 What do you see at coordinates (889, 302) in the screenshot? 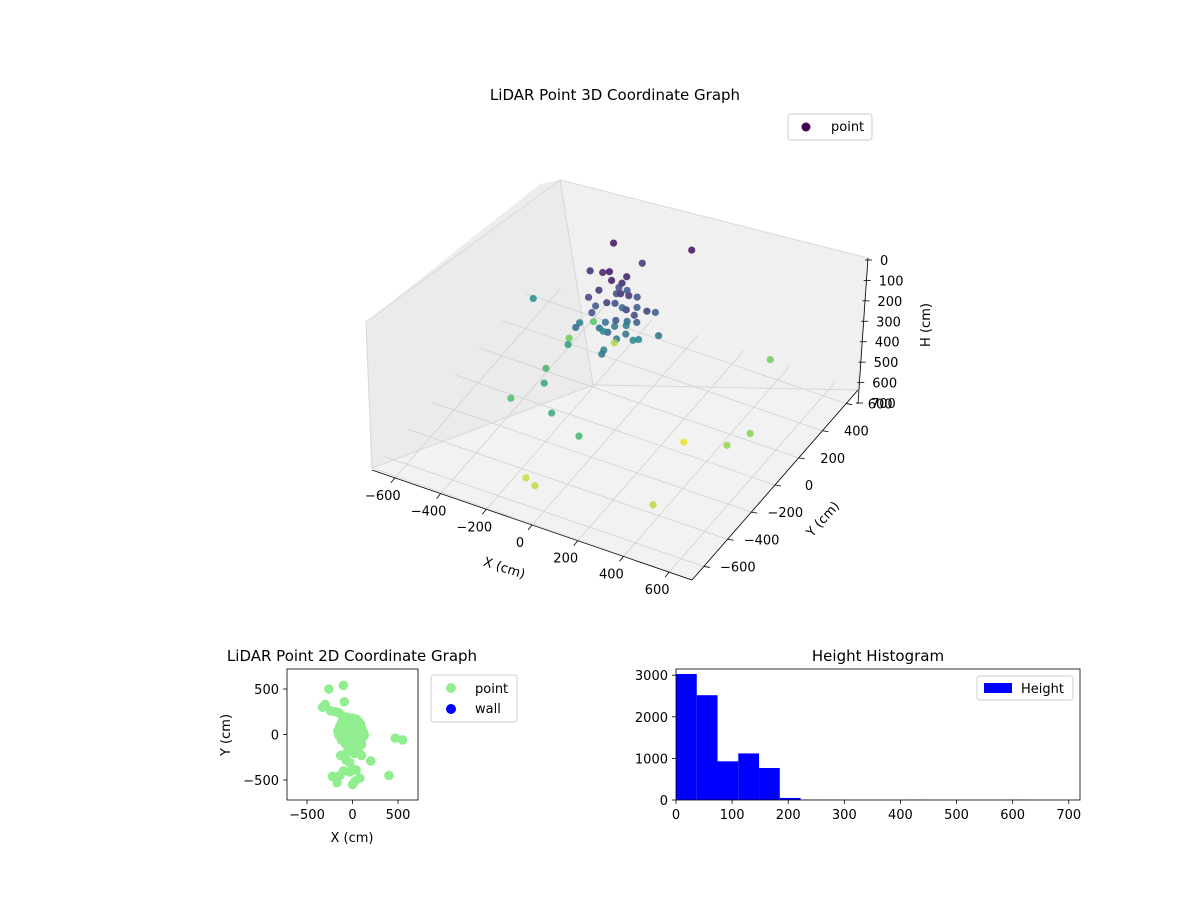
I see `z-tick-label-3d: 200` at bounding box center [889, 302].